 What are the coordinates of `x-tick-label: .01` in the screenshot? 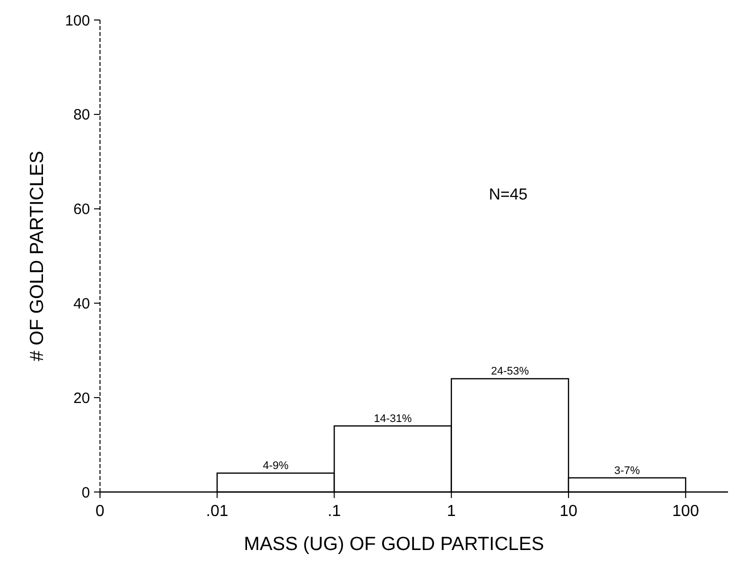 It's located at (217, 511).